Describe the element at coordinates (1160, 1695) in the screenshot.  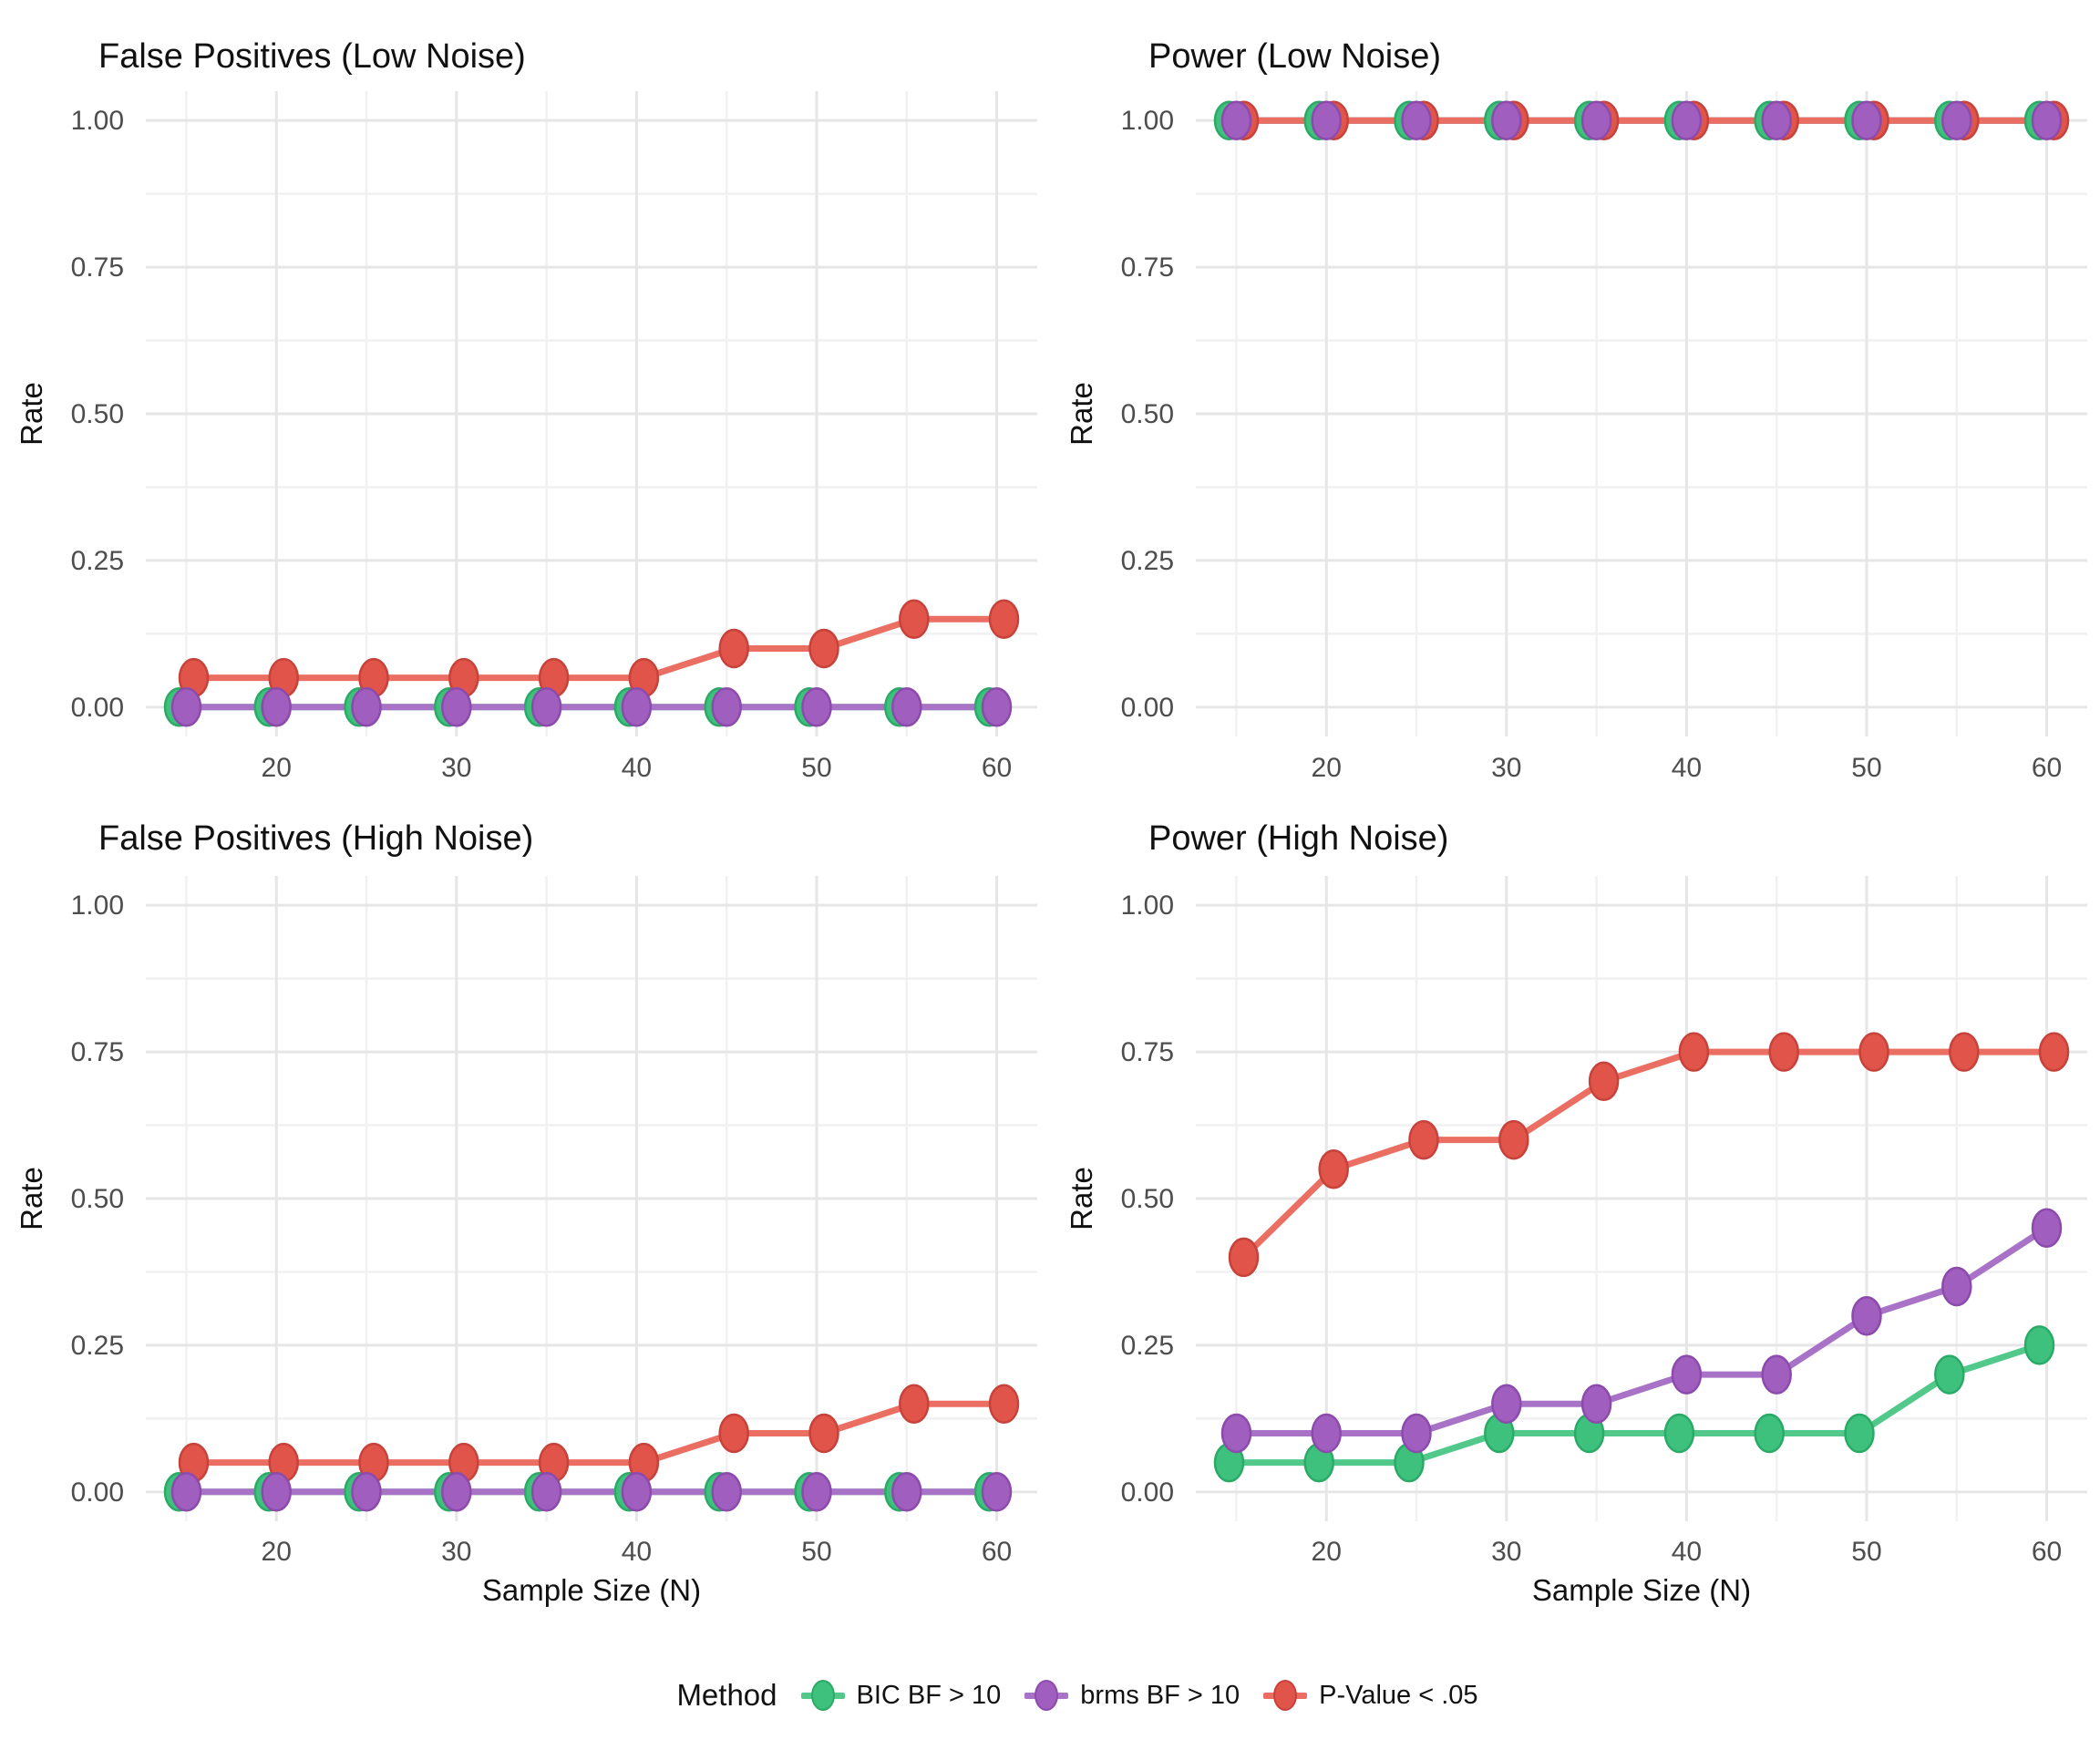
I see `legend-item-label: brms BF > 10` at that location.